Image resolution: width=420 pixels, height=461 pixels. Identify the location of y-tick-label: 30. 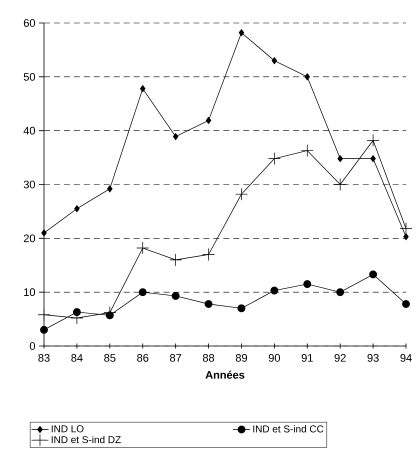
(30, 184).